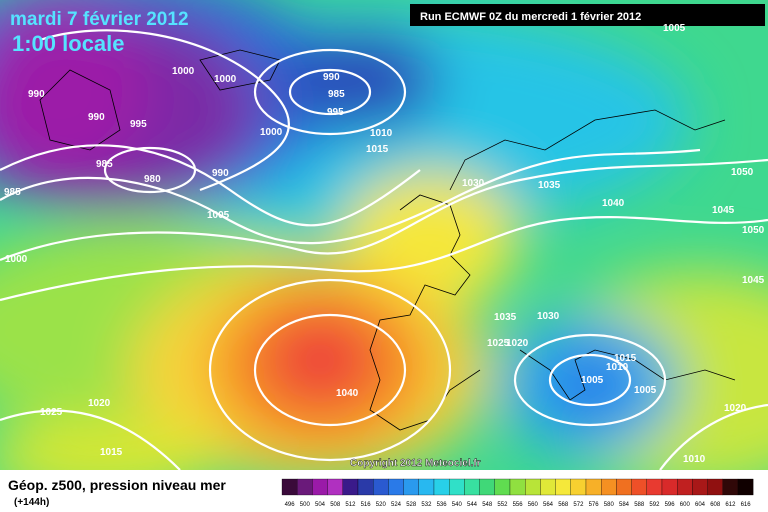 The height and width of the screenshot is (512, 768). Describe the element at coordinates (548, 316) in the screenshot. I see `isobar-label: 1030` at that location.